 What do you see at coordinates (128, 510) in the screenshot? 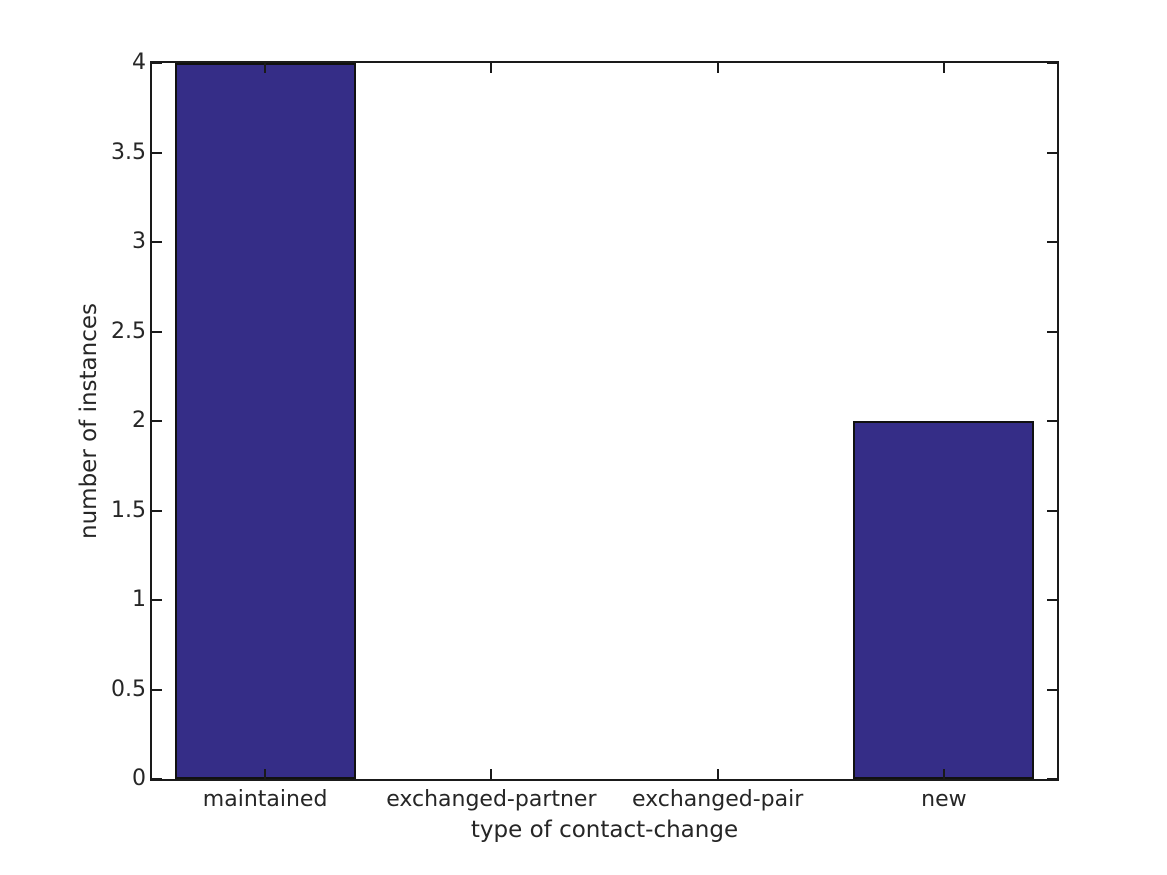
I see `y-tick-label-1.5: 1.5` at bounding box center [128, 510].